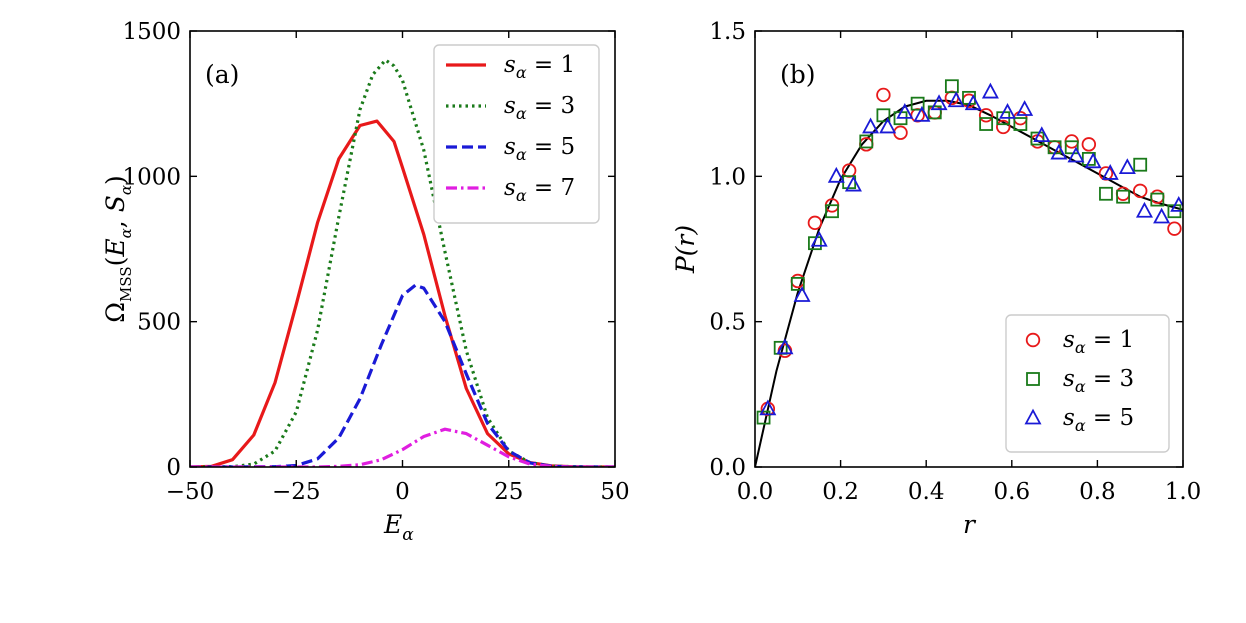 This screenshot has width=1246, height=623. I want to click on panel-a-legend-label: sα = 7, so click(539, 190).